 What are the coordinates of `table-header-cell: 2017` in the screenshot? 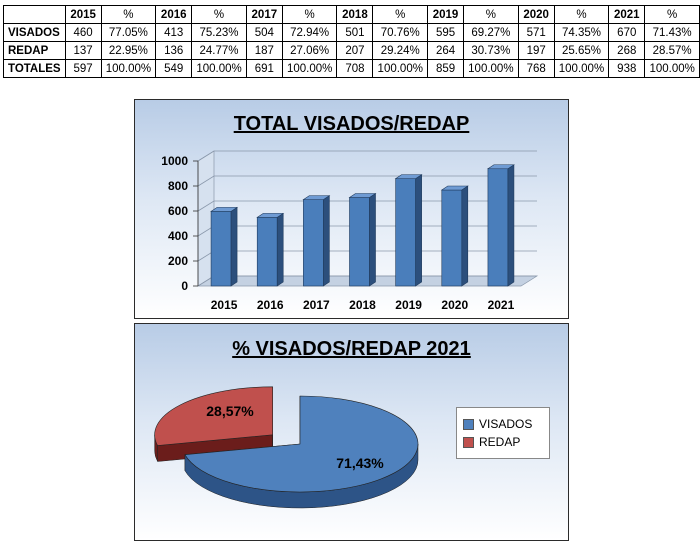 It's located at (264, 14).